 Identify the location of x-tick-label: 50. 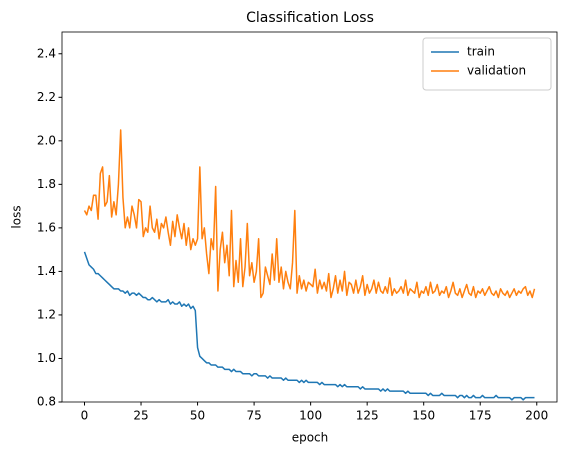
(197, 416).